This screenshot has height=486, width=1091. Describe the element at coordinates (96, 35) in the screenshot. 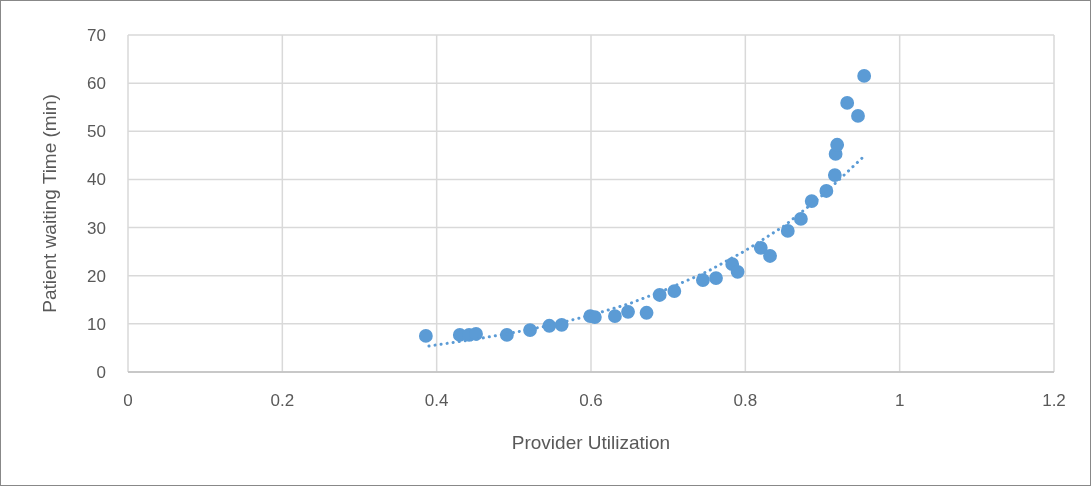

I see `y-tick-label: 70` at that location.